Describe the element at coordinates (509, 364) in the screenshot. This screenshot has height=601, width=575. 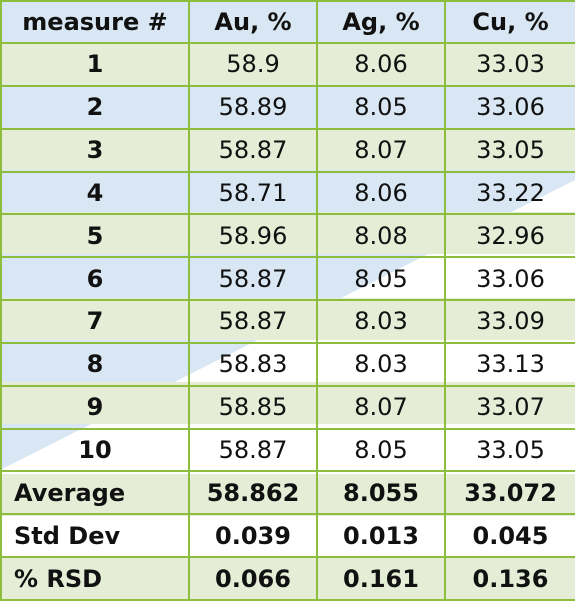
I see `cu-cell: 33.13` at that location.